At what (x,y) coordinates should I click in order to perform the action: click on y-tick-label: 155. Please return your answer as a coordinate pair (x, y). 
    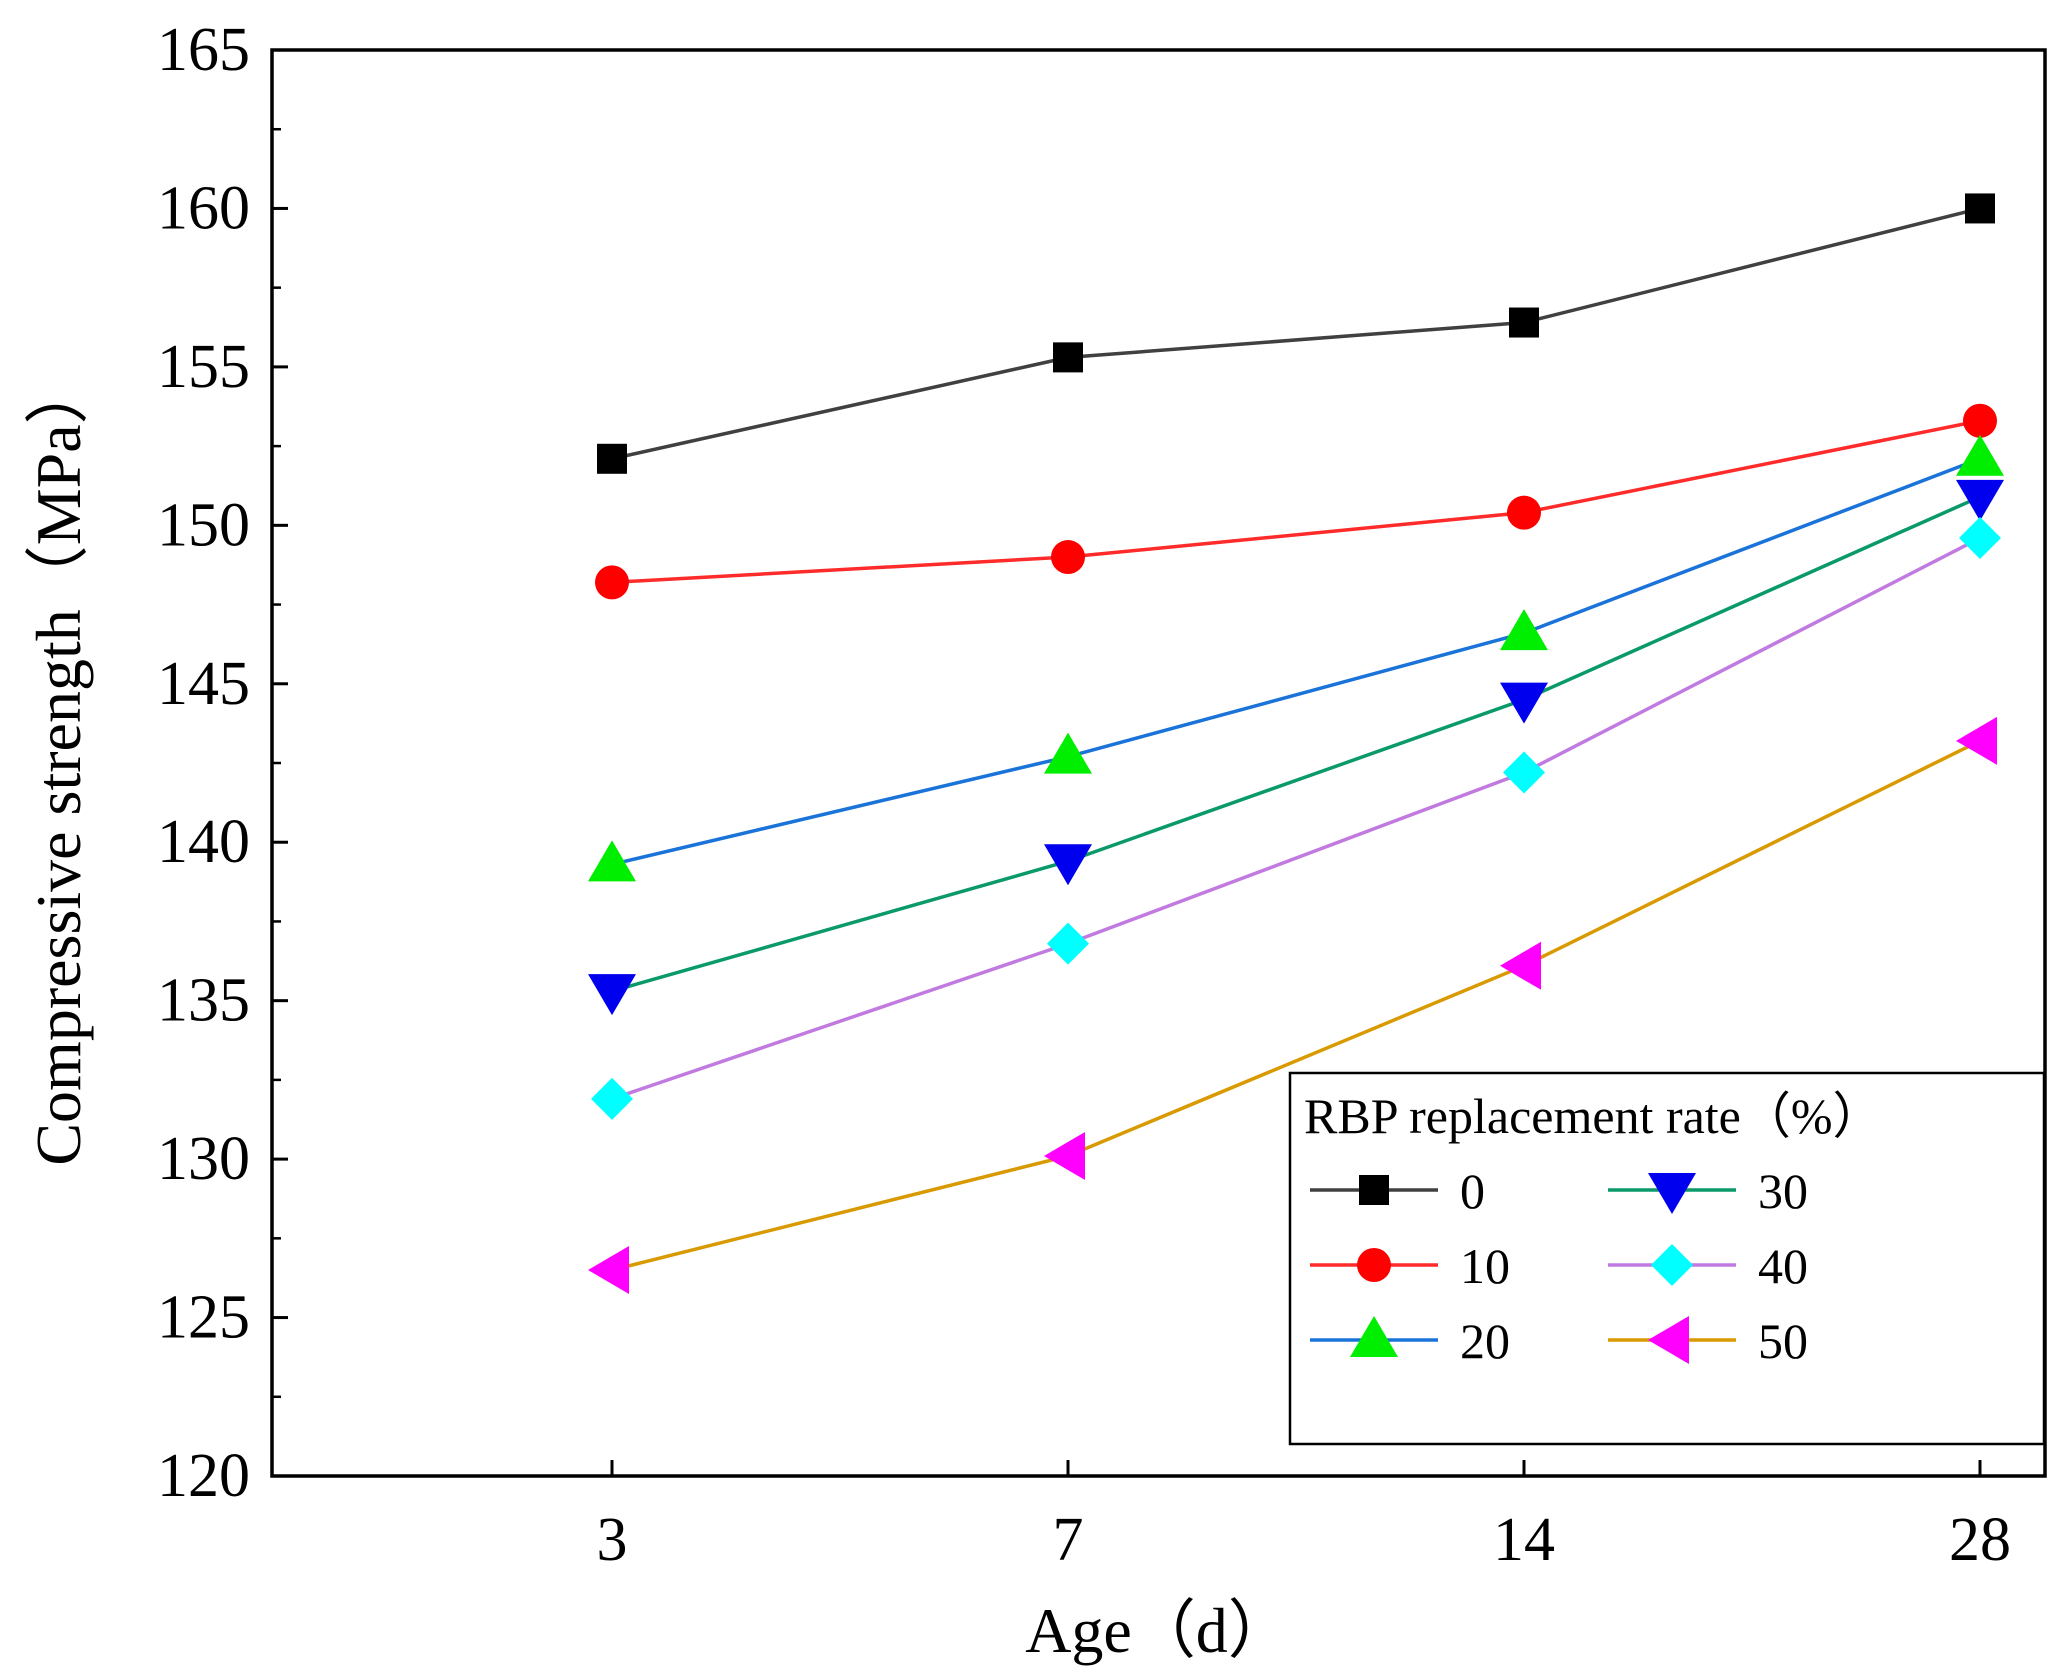
    Looking at the image, I should click on (203, 367).